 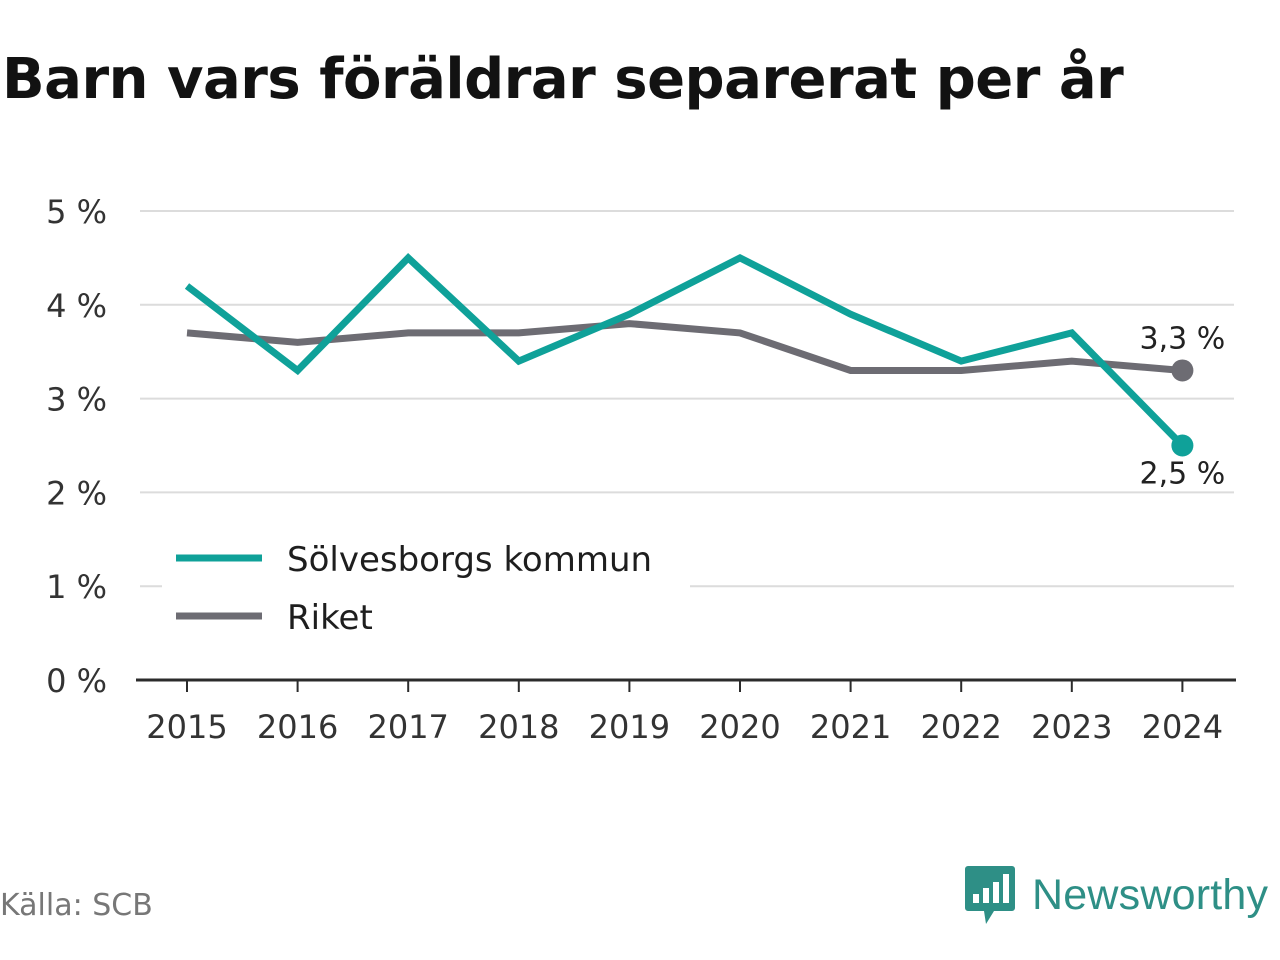 What do you see at coordinates (686, 685) in the screenshot?
I see `x-axis` at bounding box center [686, 685].